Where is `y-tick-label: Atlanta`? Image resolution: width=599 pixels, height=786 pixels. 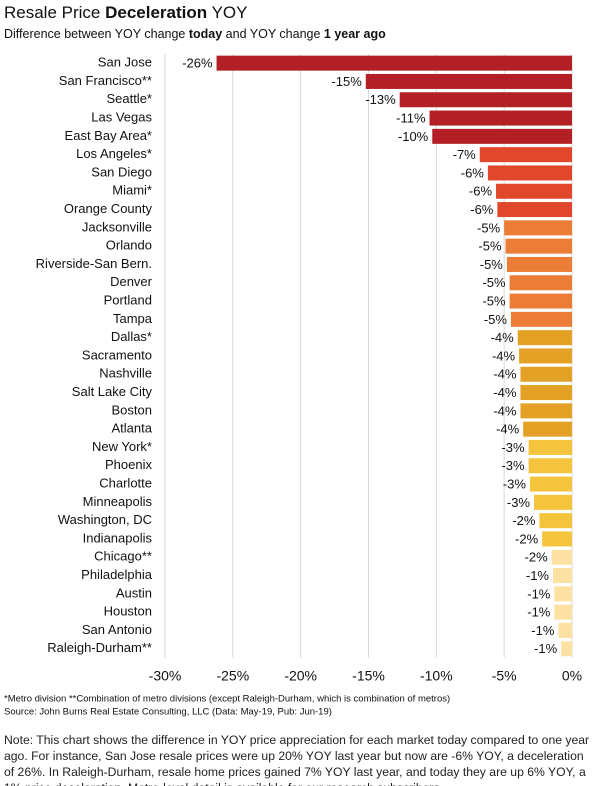 y-tick-label: Atlanta is located at coordinates (132, 428).